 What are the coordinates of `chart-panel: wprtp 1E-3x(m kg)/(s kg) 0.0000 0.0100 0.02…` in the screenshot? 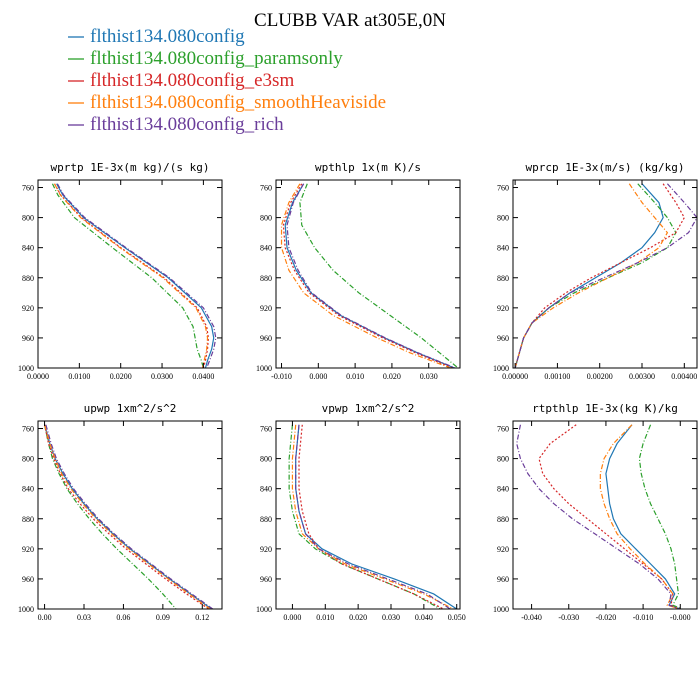 It's located at (120, 271).